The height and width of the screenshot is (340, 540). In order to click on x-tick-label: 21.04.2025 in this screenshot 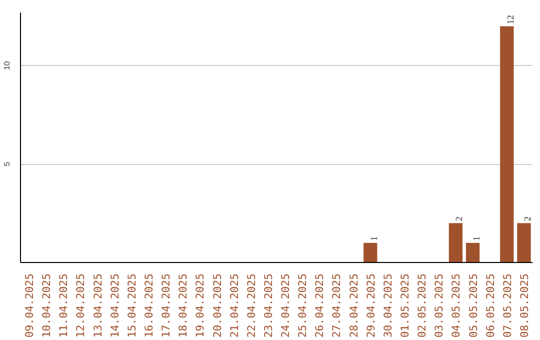, I will do `click(234, 306)`.